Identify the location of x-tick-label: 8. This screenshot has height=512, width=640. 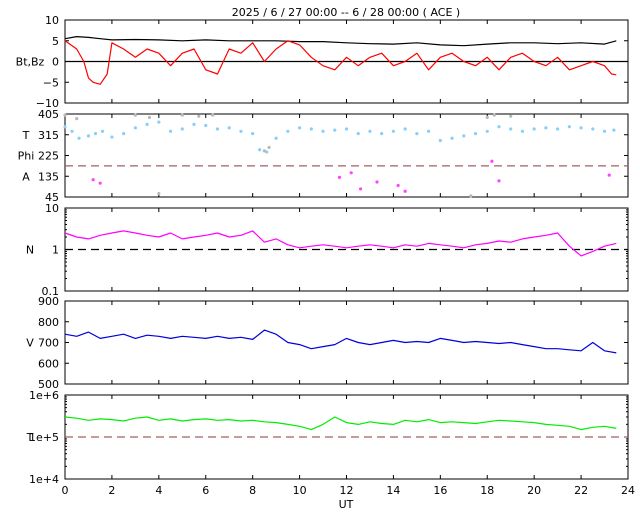
(252, 490).